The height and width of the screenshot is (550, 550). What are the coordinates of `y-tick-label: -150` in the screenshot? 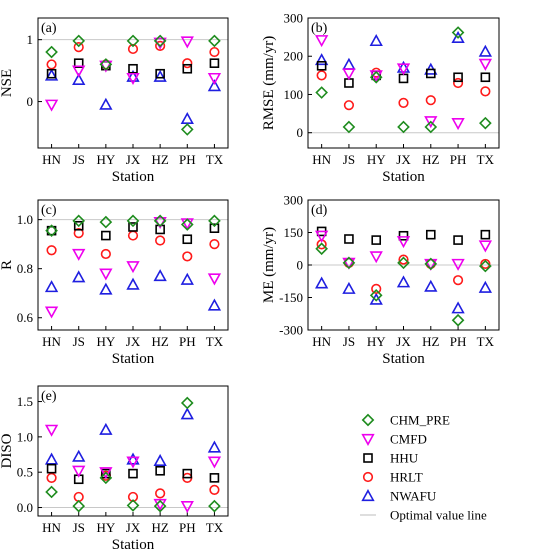 It's located at (291, 297).